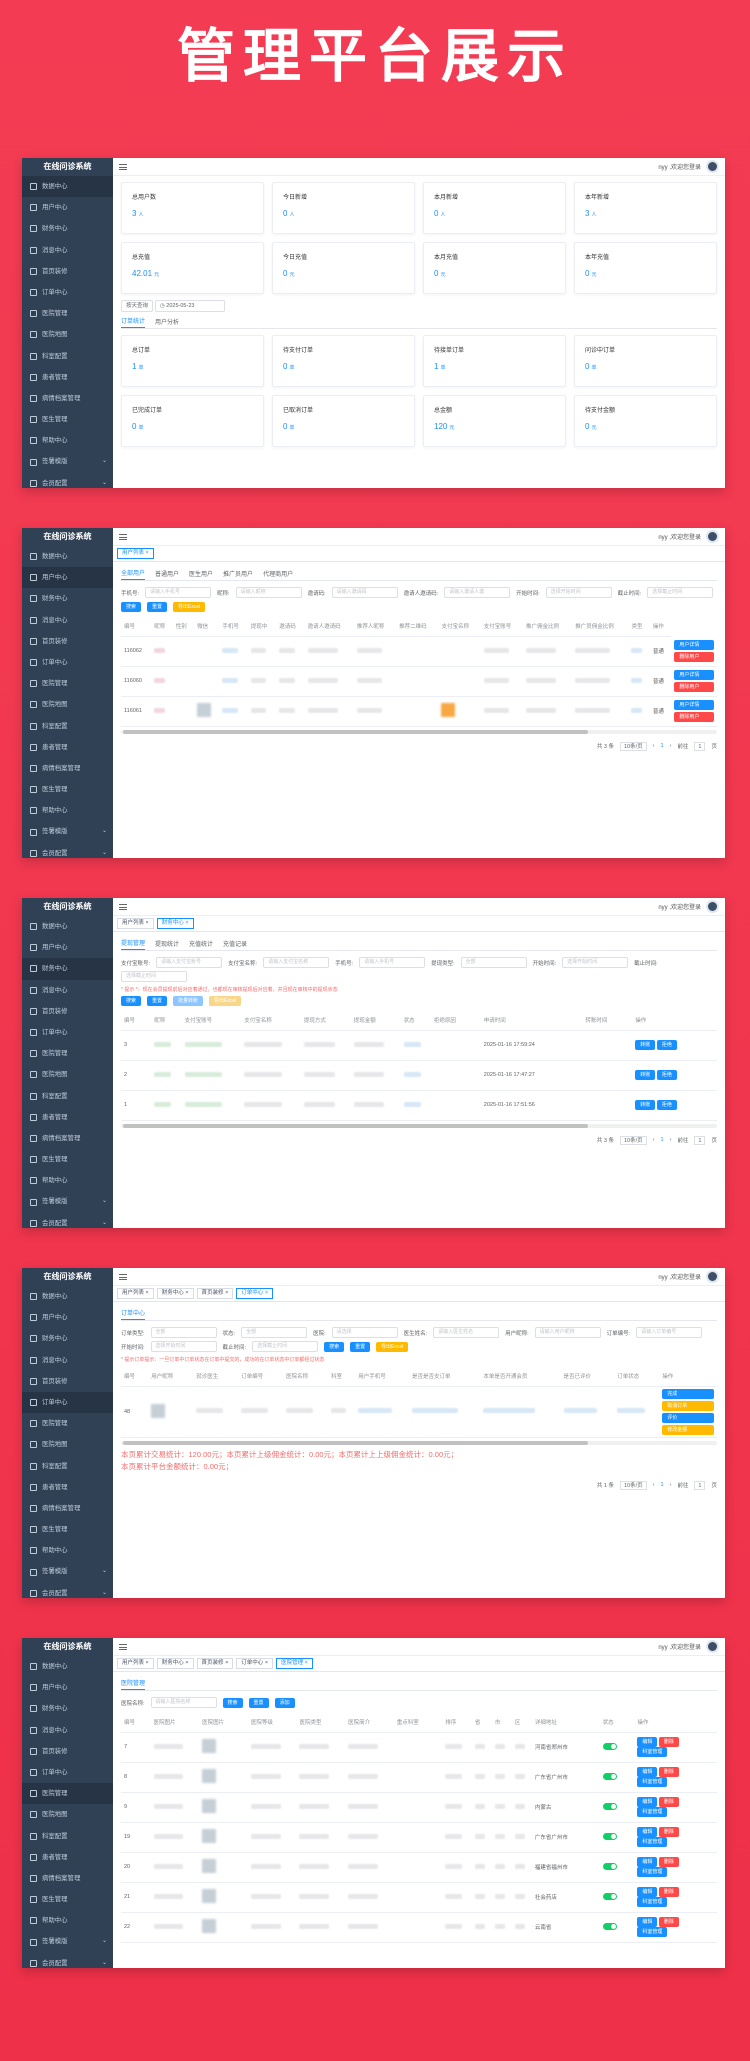 The width and height of the screenshot is (750, 2061). I want to click on filter-input: 请输入昵称, so click(268, 592).